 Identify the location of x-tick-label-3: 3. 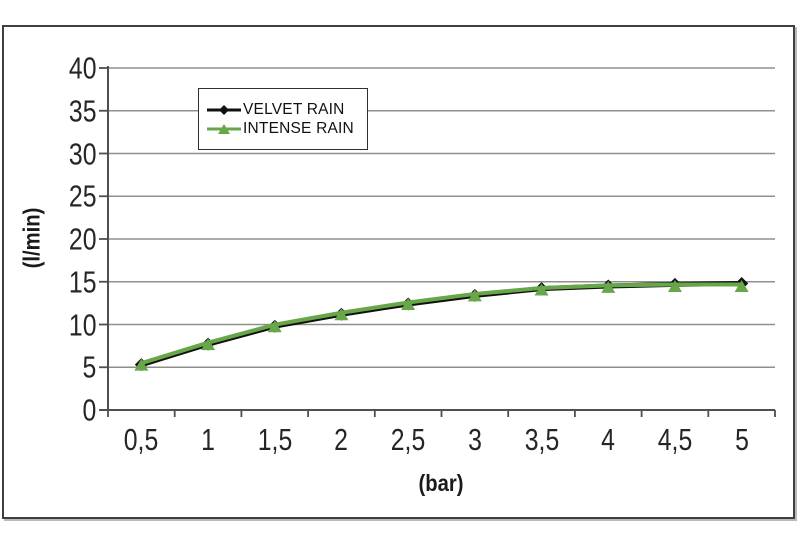
(474, 439).